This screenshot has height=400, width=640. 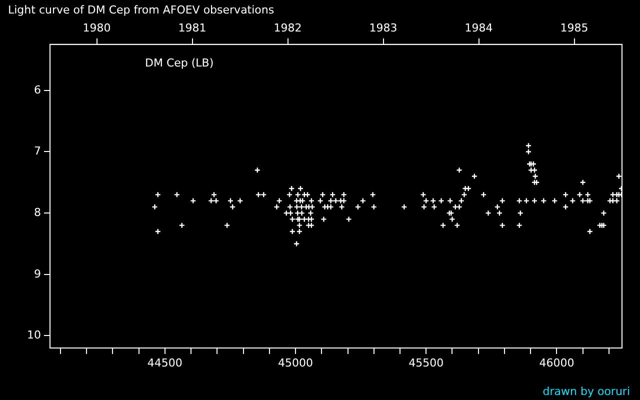 What do you see at coordinates (37, 89) in the screenshot?
I see `y-tick-label: 6` at bounding box center [37, 89].